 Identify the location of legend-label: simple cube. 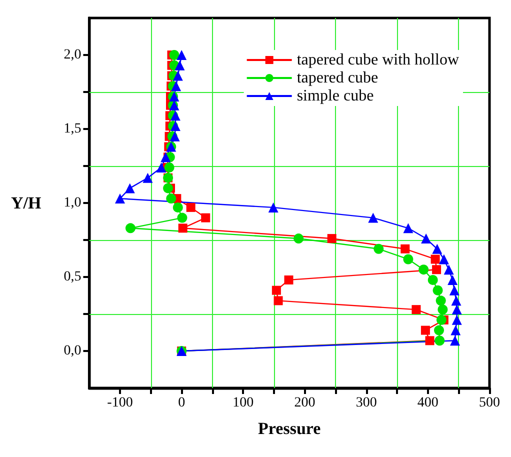
(335, 96).